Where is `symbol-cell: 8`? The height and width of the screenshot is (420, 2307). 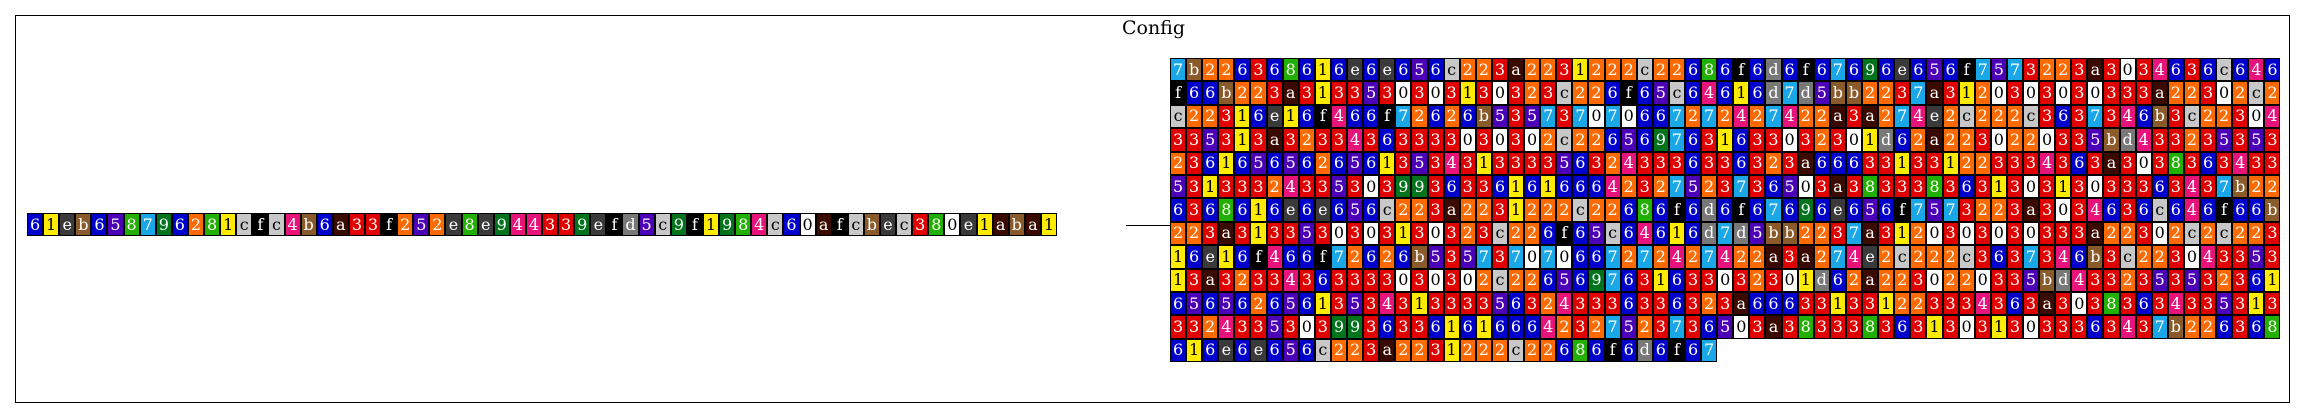
symbol-cell: 8 is located at coordinates (2272, 327).